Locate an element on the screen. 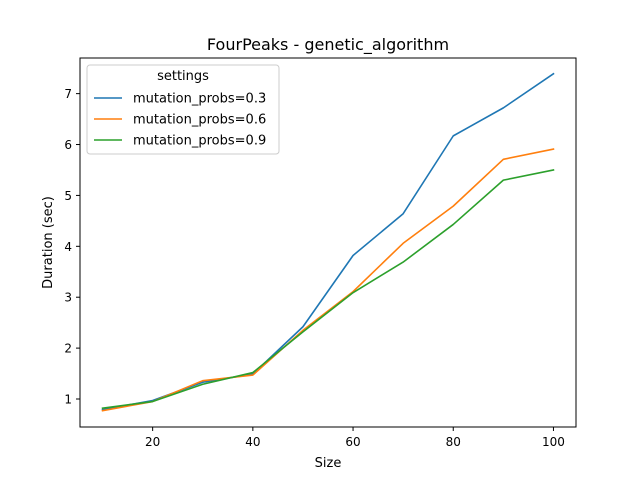 Image resolution: width=640 pixels, height=480 pixels. x-tick-label: 100 is located at coordinates (553, 442).